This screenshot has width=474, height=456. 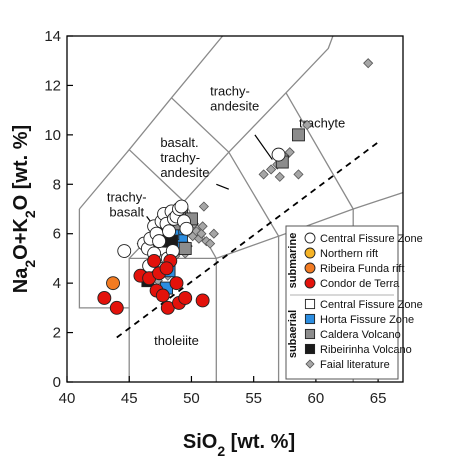 I want to click on field-label: basalt. trachy-andesite, so click(x=184, y=157).